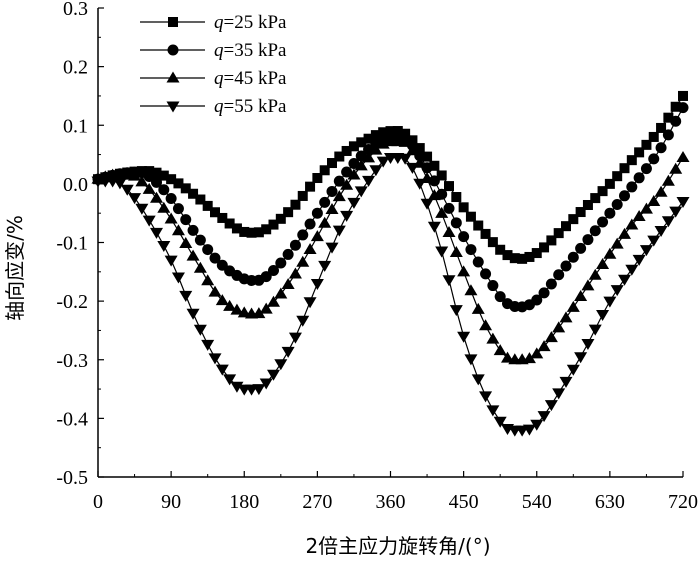 This screenshot has height=563, width=700. What do you see at coordinates (250, 50) in the screenshot?
I see `legend-label: q=35 kPa` at bounding box center [250, 50].